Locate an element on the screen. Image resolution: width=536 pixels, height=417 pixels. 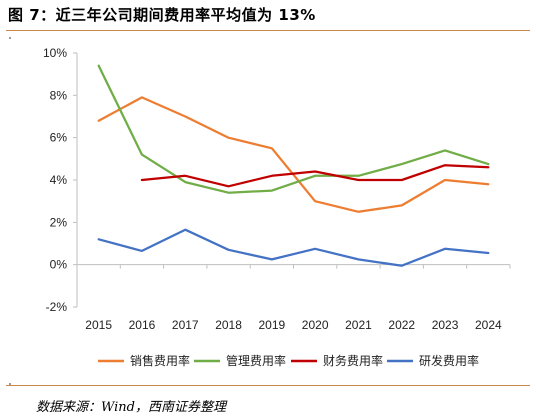
y-tick-label: -2% is located at coordinates (57, 307).